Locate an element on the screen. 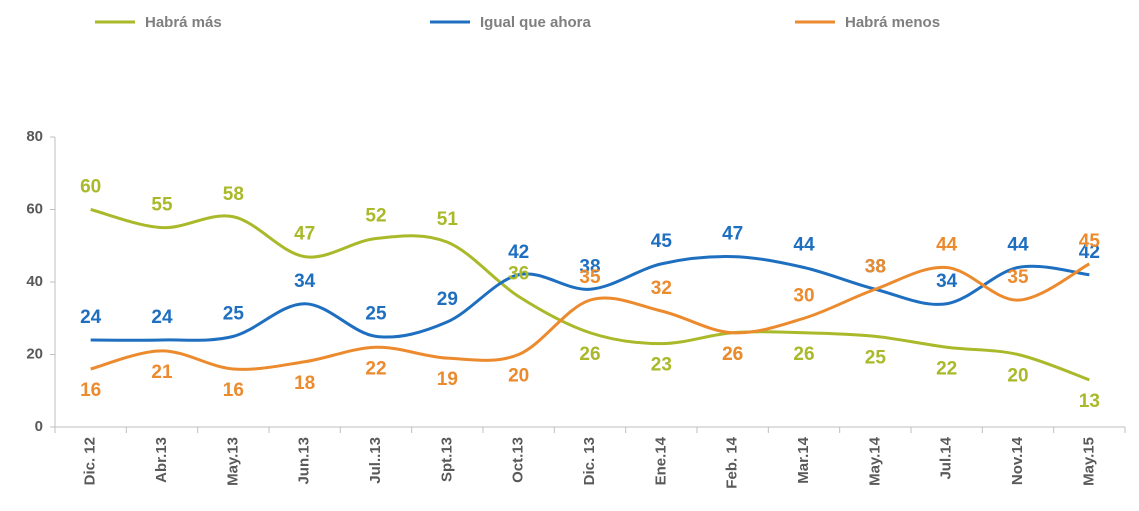 The height and width of the screenshot is (511, 1139). data-label: 32 is located at coordinates (661, 288).